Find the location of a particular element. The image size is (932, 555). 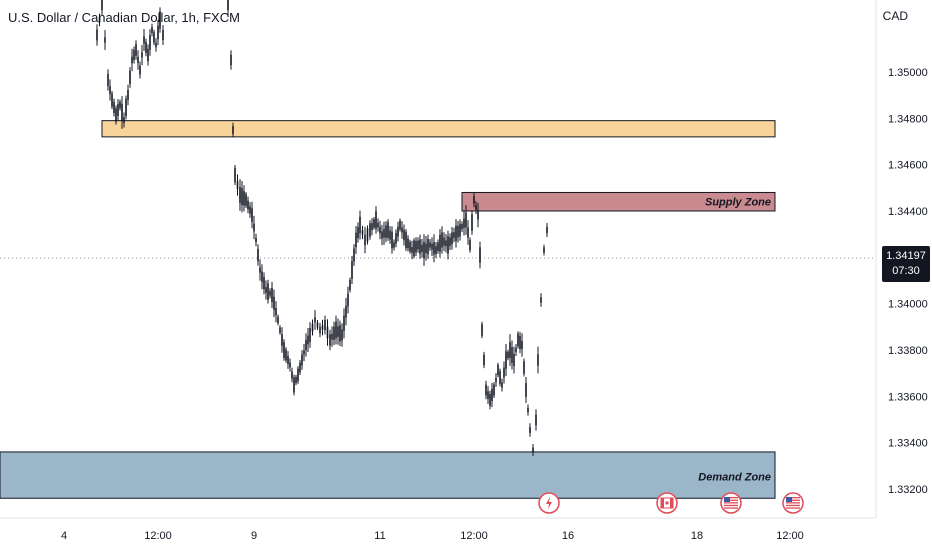

y-tick-label: 1.35000 is located at coordinates (908, 73).